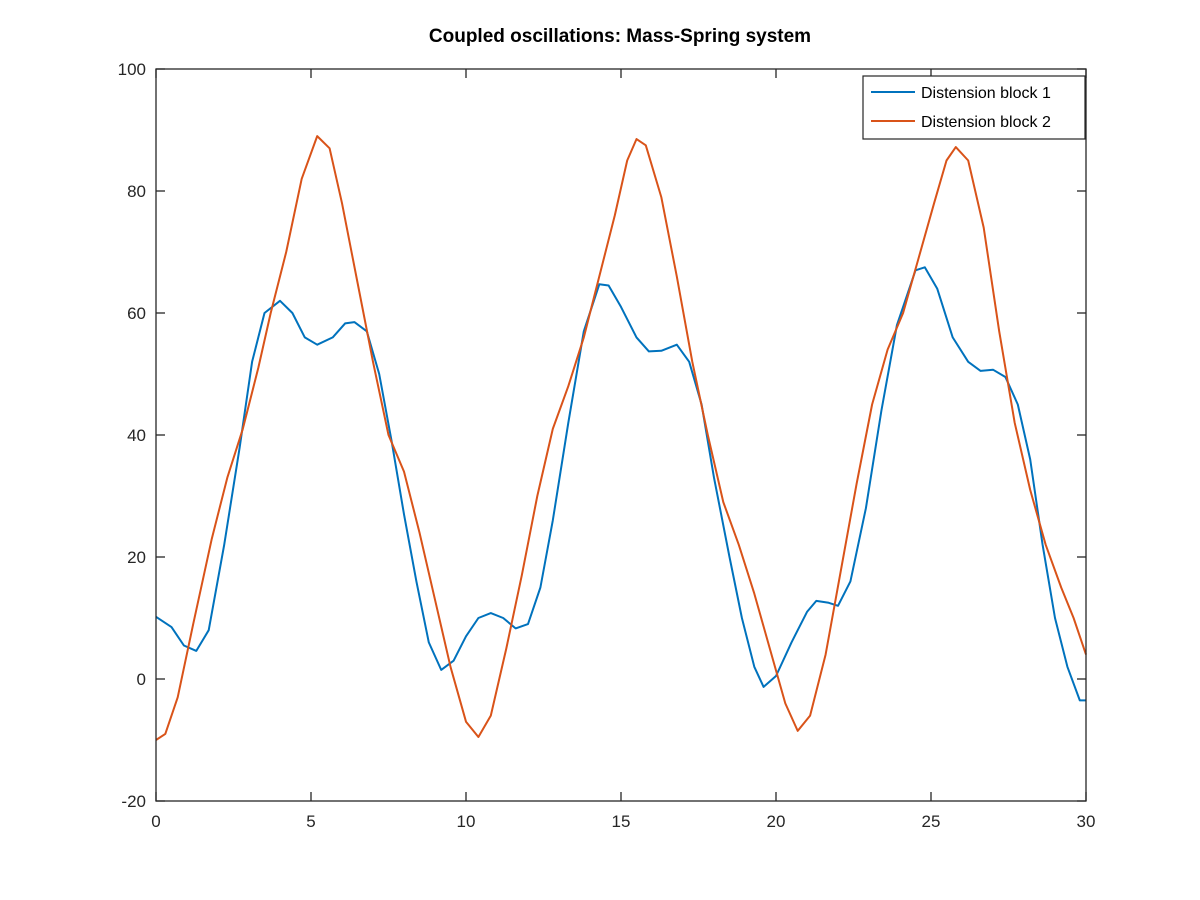 This screenshot has width=1200, height=900. Describe the element at coordinates (136, 557) in the screenshot. I see `y-tick-label: 20` at that location.